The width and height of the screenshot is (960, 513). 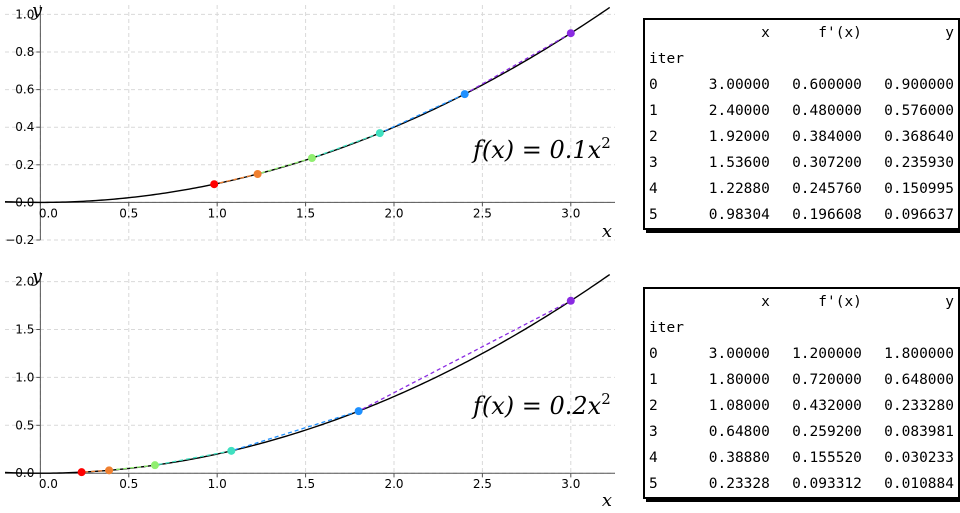 I want to click on table-cell: 0.093312, so click(x=827, y=484).